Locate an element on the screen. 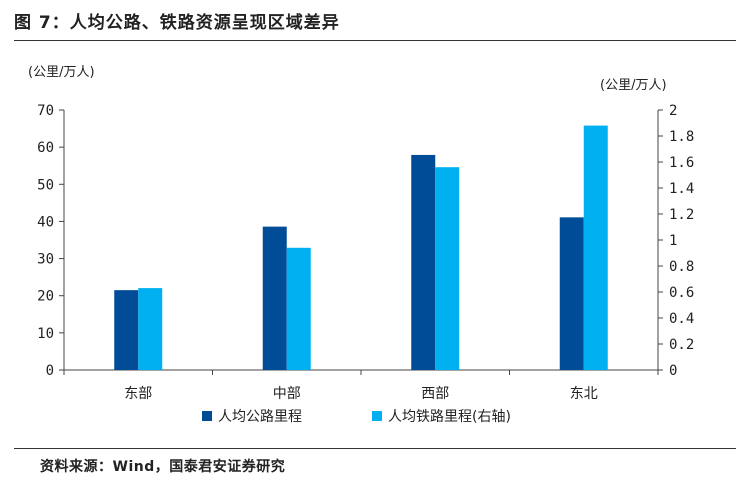 The height and width of the screenshot is (480, 752). legend: 人均公路里程 人均铁路里程(右轴) is located at coordinates (356, 417).